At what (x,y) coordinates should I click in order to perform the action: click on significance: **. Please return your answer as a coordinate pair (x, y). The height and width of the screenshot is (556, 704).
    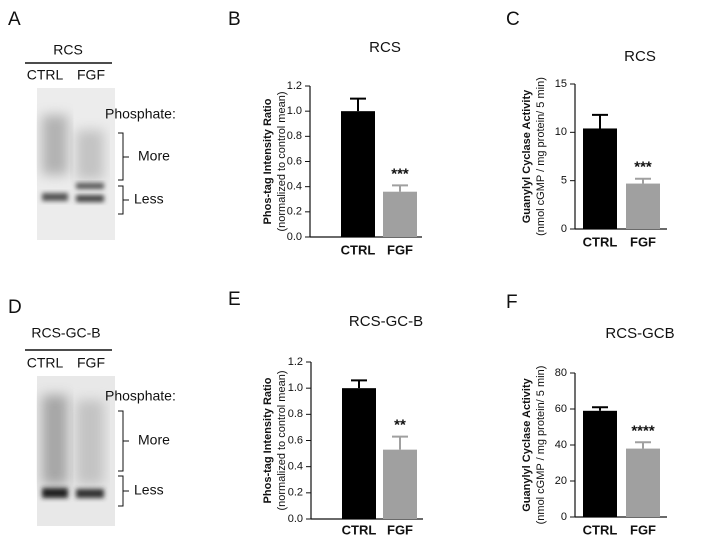
    Looking at the image, I should click on (400, 425).